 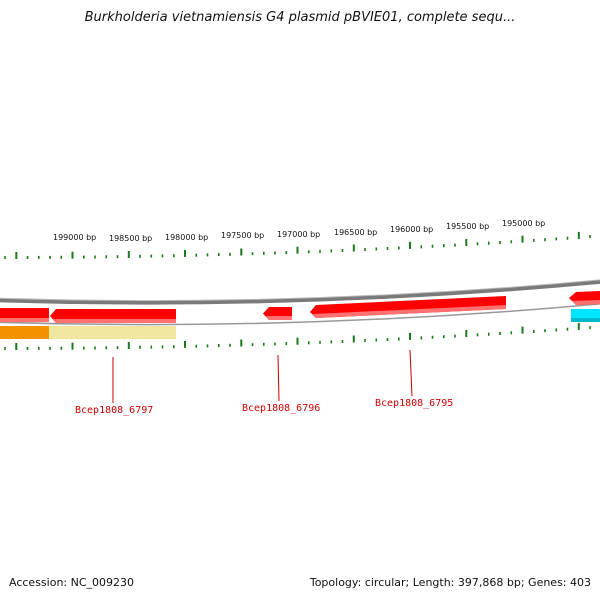 I want to click on gene-label-Bcep1808_6797: Bcep1808_6797, so click(x=114, y=410).